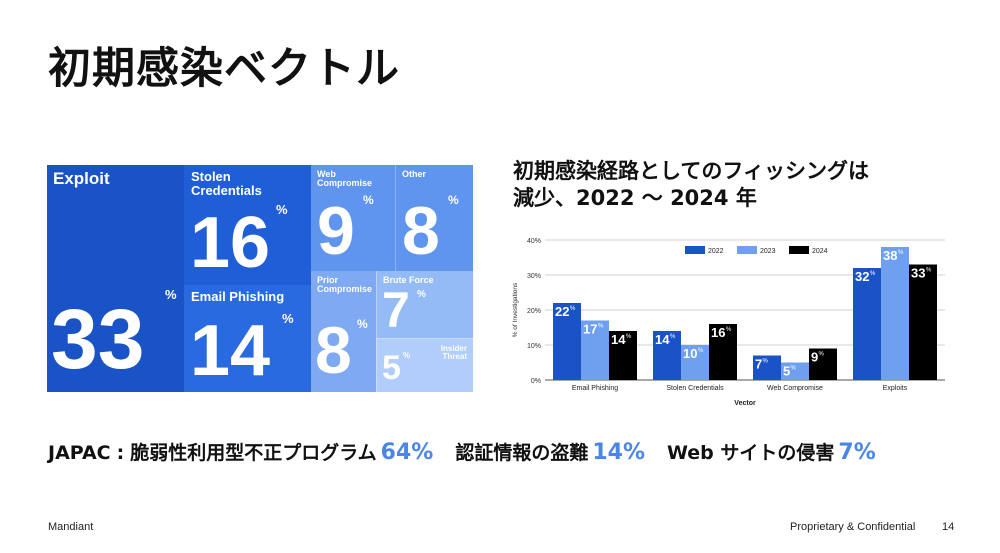 The width and height of the screenshot is (1000, 553). I want to click on bar-value-label: 9, so click(814, 357).